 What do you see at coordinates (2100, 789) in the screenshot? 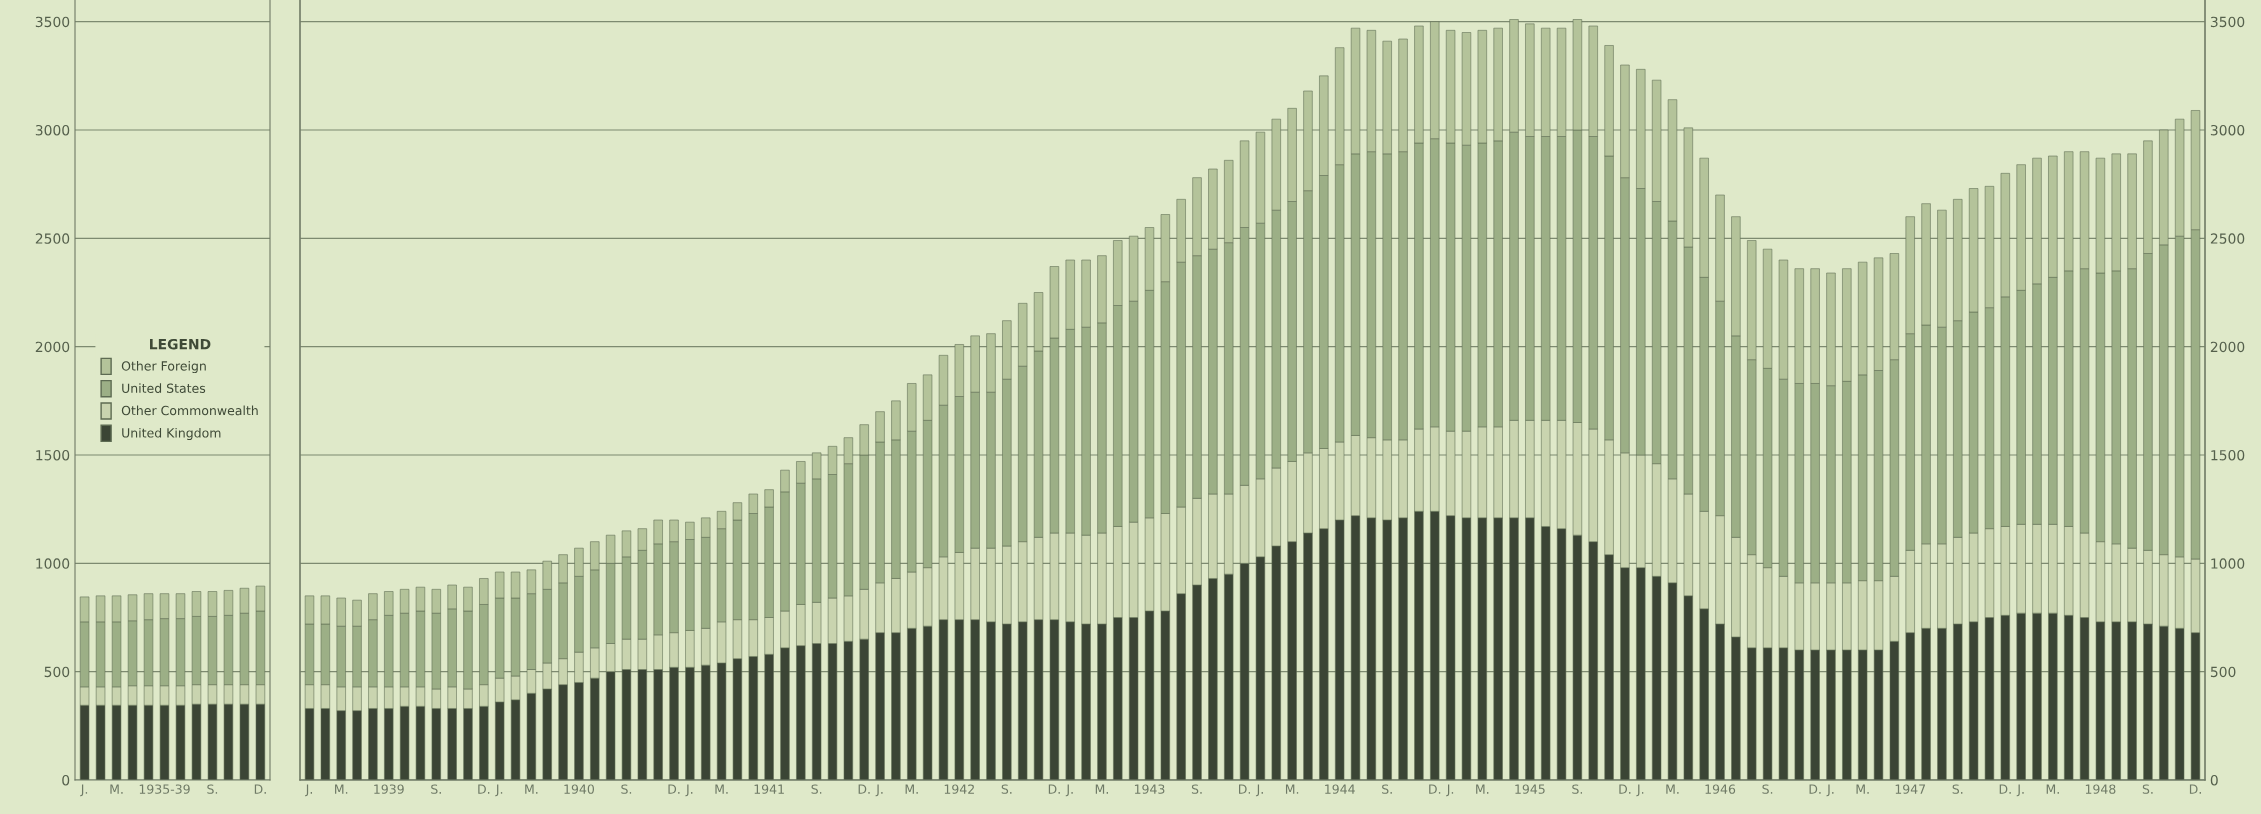
I see `x-tick-label: 1948` at bounding box center [2100, 789].